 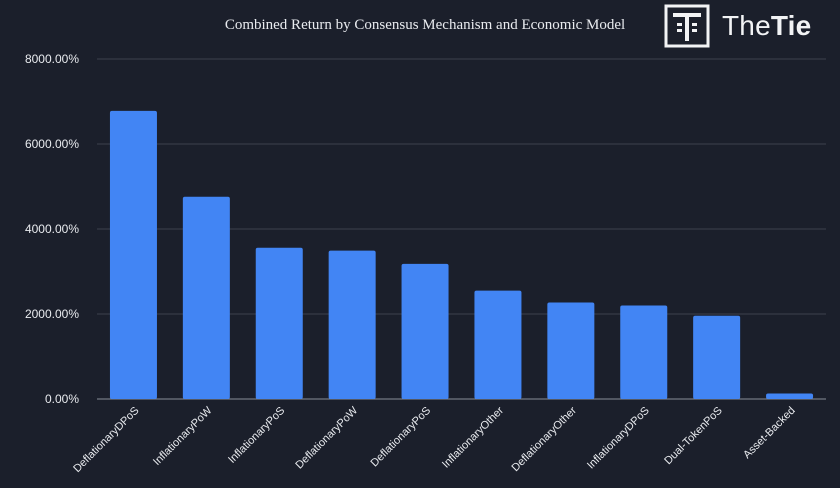 I want to click on y-tick-label: 2000.00%, so click(x=52, y=314).